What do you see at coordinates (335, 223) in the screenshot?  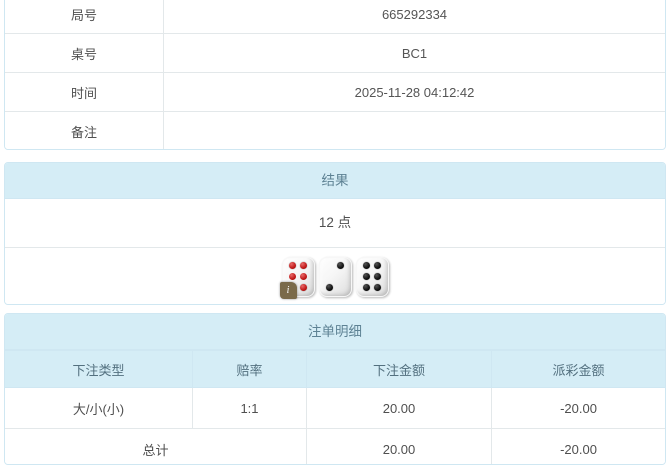 I see `result-points-value: 12 点` at bounding box center [335, 223].